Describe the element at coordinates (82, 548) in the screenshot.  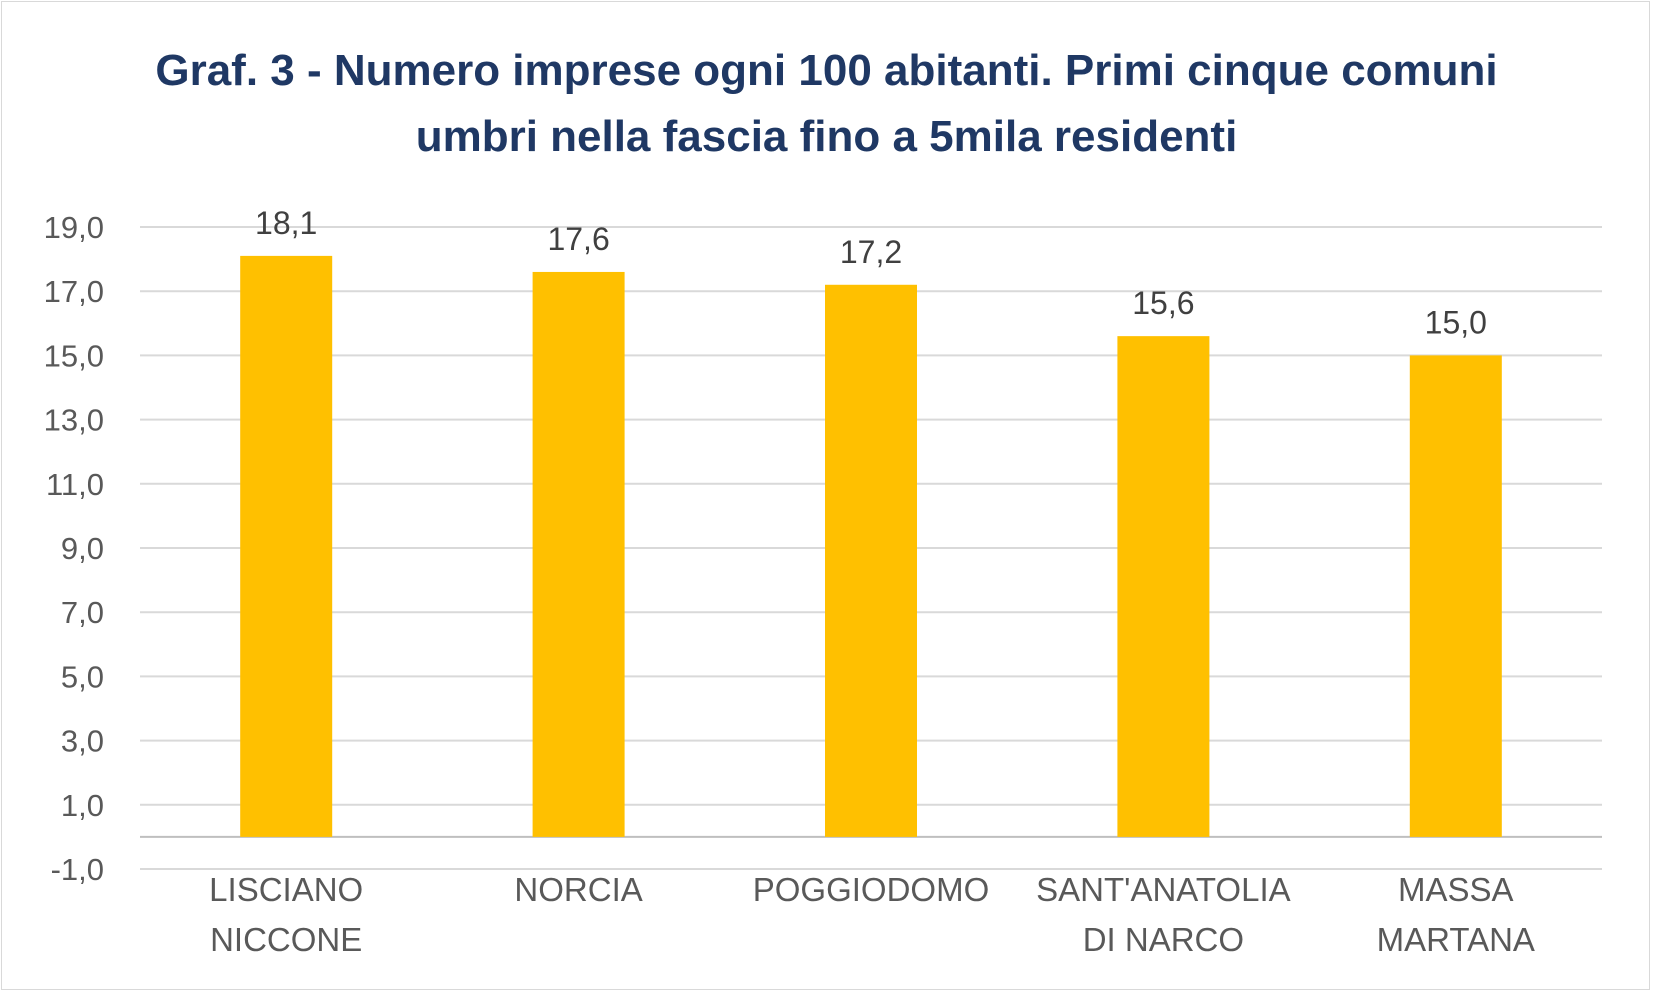
I see `y-tick-label: 9,0` at that location.